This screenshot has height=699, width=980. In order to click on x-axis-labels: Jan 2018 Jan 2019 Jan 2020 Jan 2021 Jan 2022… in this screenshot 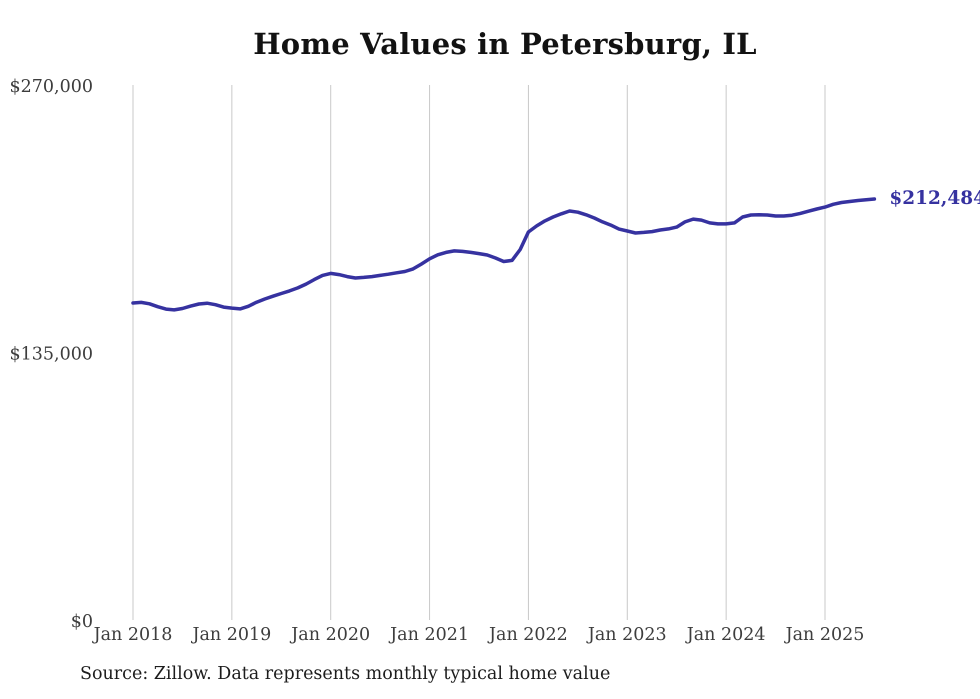, I will do `click(478, 635)`.